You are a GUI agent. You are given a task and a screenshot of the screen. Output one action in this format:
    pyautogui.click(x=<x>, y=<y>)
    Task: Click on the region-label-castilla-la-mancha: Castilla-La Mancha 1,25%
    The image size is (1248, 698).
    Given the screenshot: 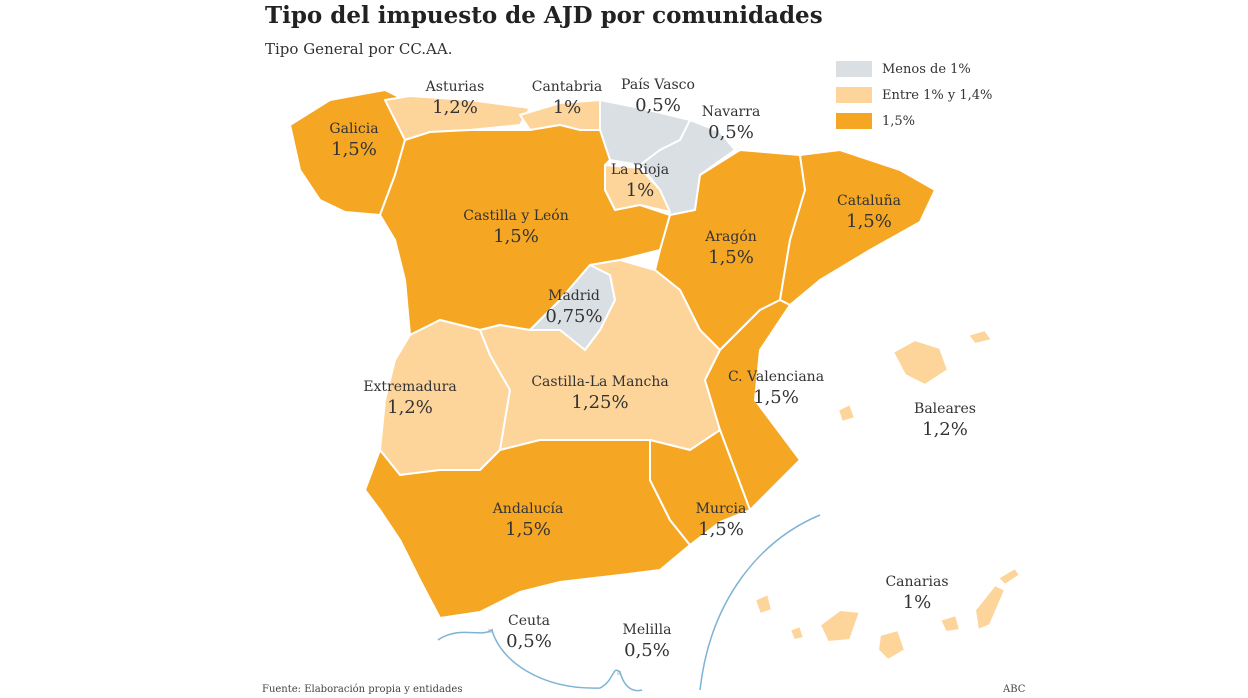 What is the action you would take?
    pyautogui.click(x=599, y=394)
    